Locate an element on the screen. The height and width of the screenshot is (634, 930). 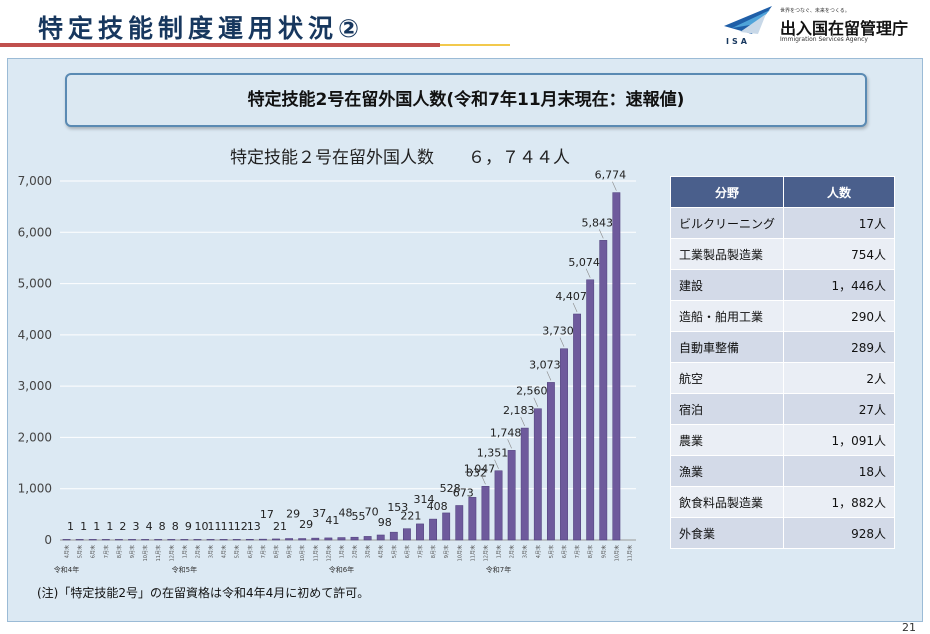
page-number: 21 is located at coordinates (909, 627).